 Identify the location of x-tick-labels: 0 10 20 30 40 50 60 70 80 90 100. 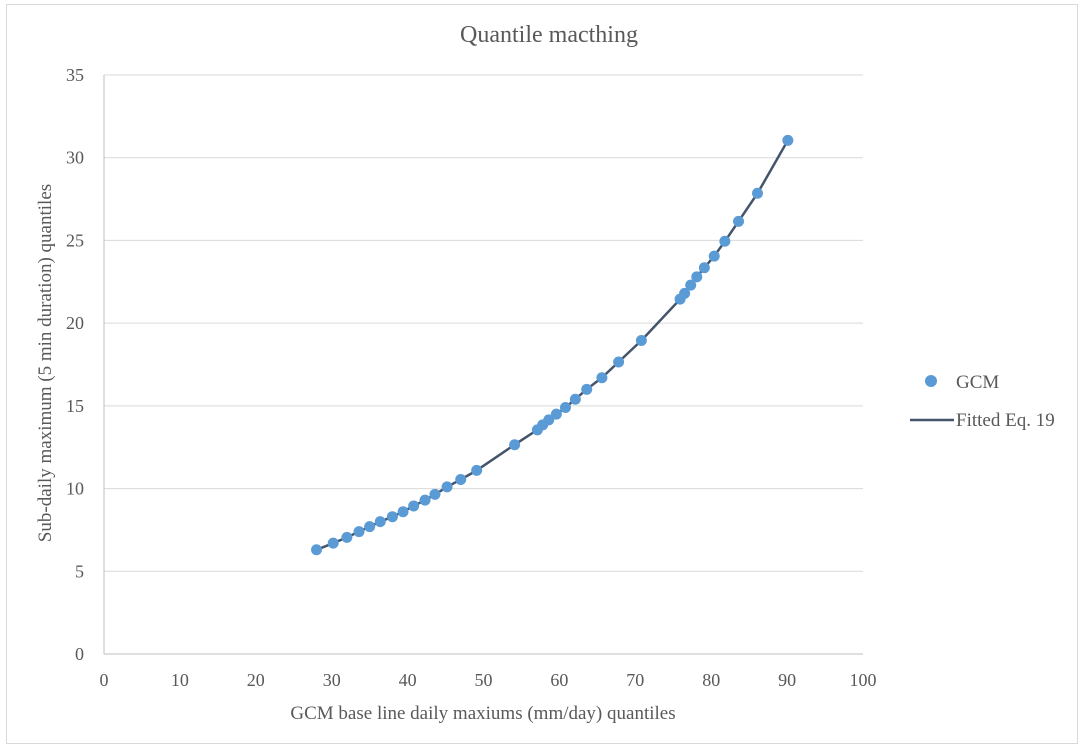
(488, 680).